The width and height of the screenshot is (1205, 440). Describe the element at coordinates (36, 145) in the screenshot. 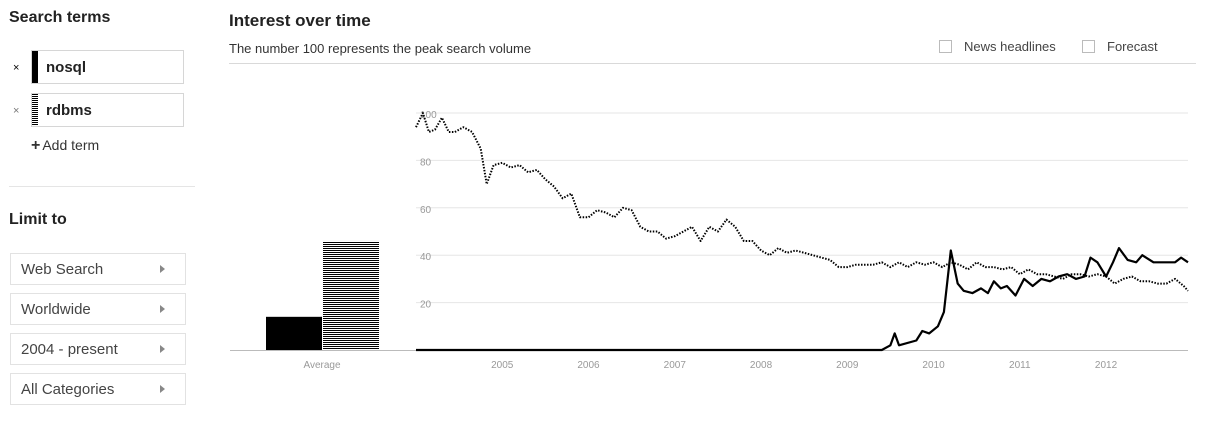

I see `plus-icon: +` at that location.